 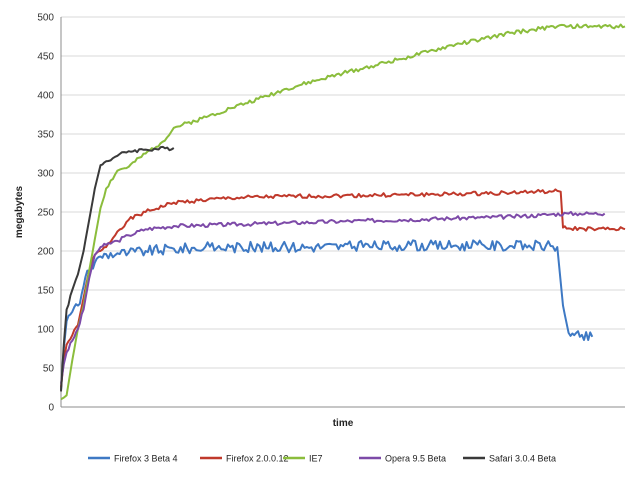 I want to click on y-tick-label: 250, so click(x=45, y=213).